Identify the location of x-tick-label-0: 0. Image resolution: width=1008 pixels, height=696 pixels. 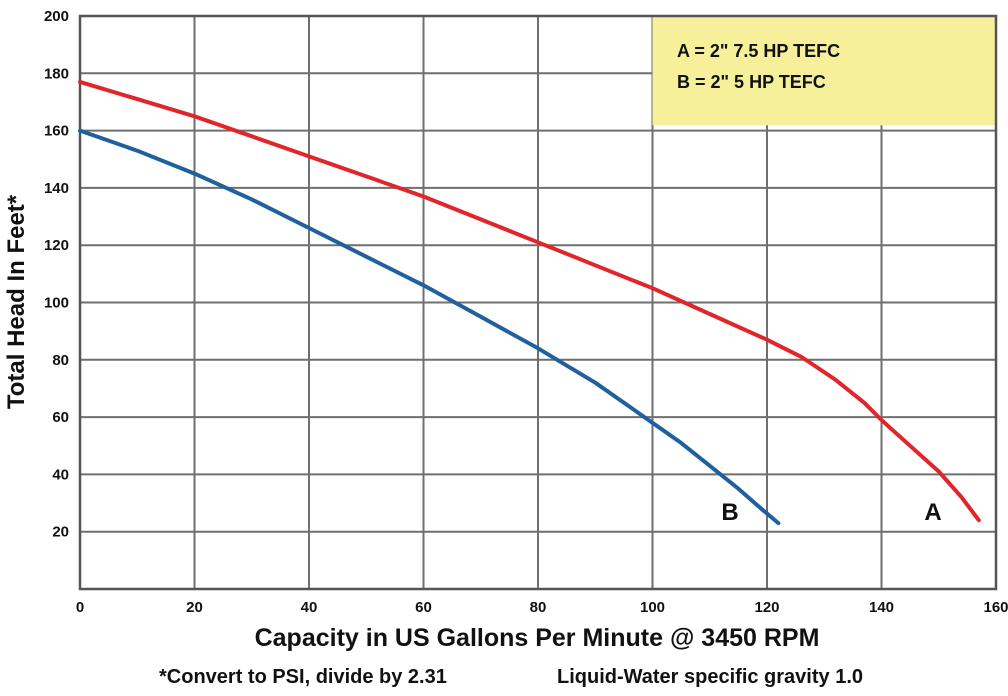
(80, 607).